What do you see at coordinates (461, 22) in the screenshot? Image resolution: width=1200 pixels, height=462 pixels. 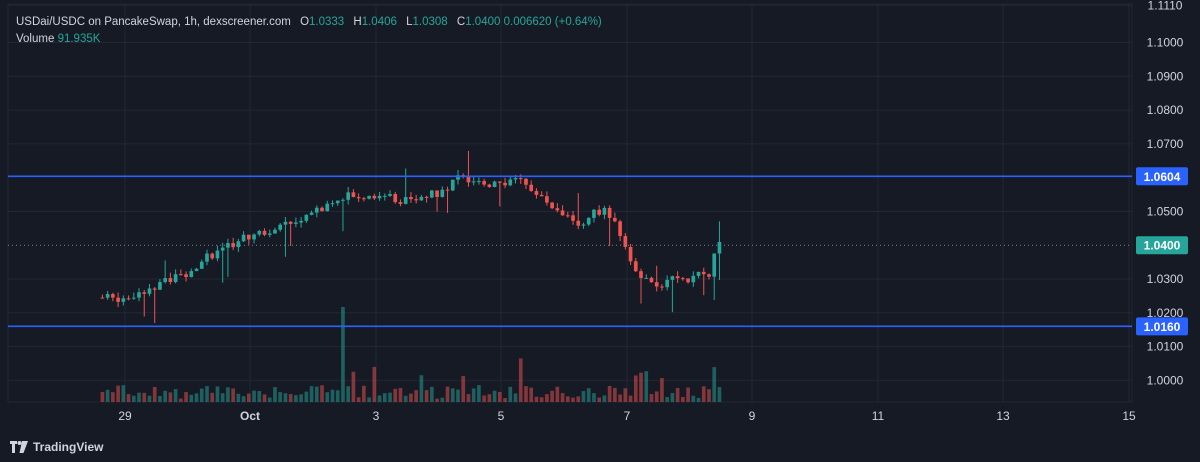 I see `legend-close-label: C` at bounding box center [461, 22].